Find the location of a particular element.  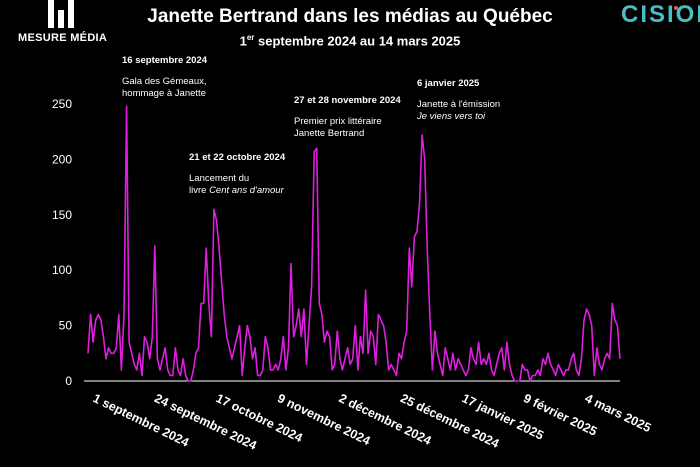

annotation-line2-text: hommage à Janette is located at coordinates (164, 93).